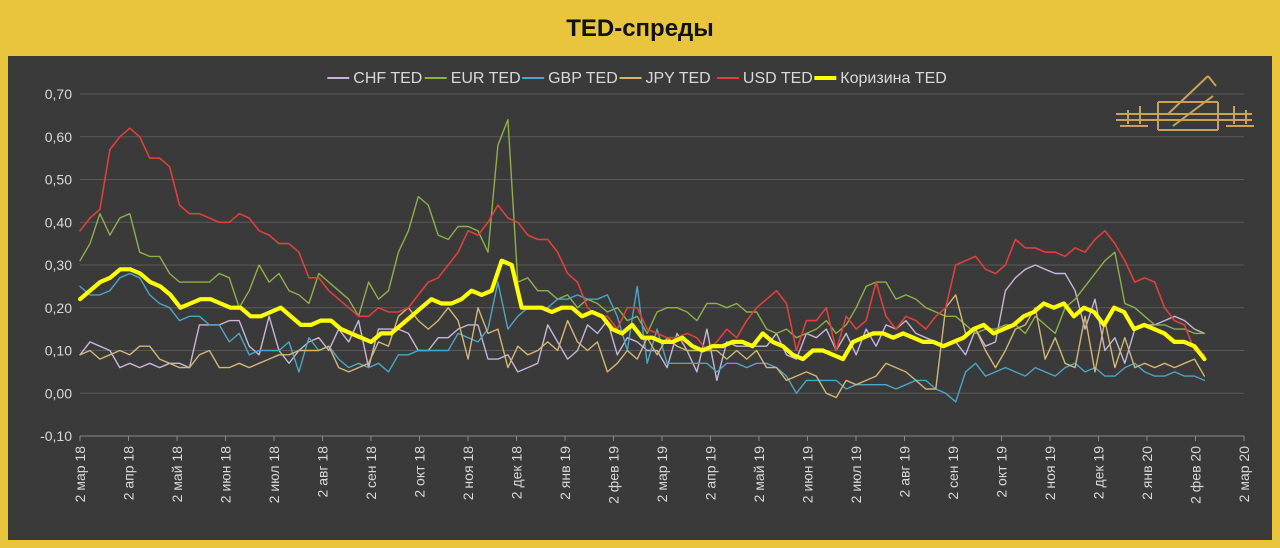 This screenshot has height=548, width=1280. I want to click on y-tick-label: 0,20, so click(58, 308).